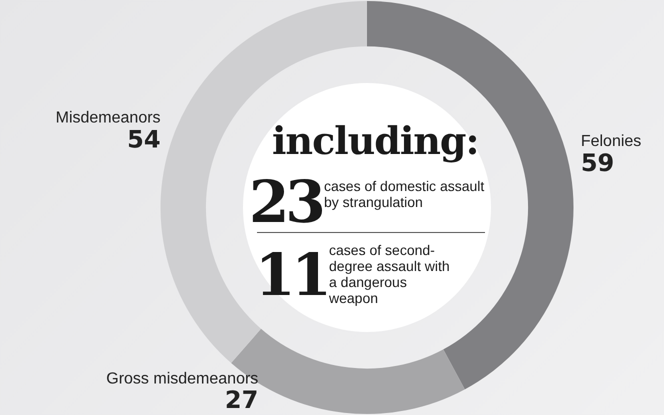 Image resolution: width=664 pixels, height=415 pixels. I want to click on text: 11, so click(291, 274).